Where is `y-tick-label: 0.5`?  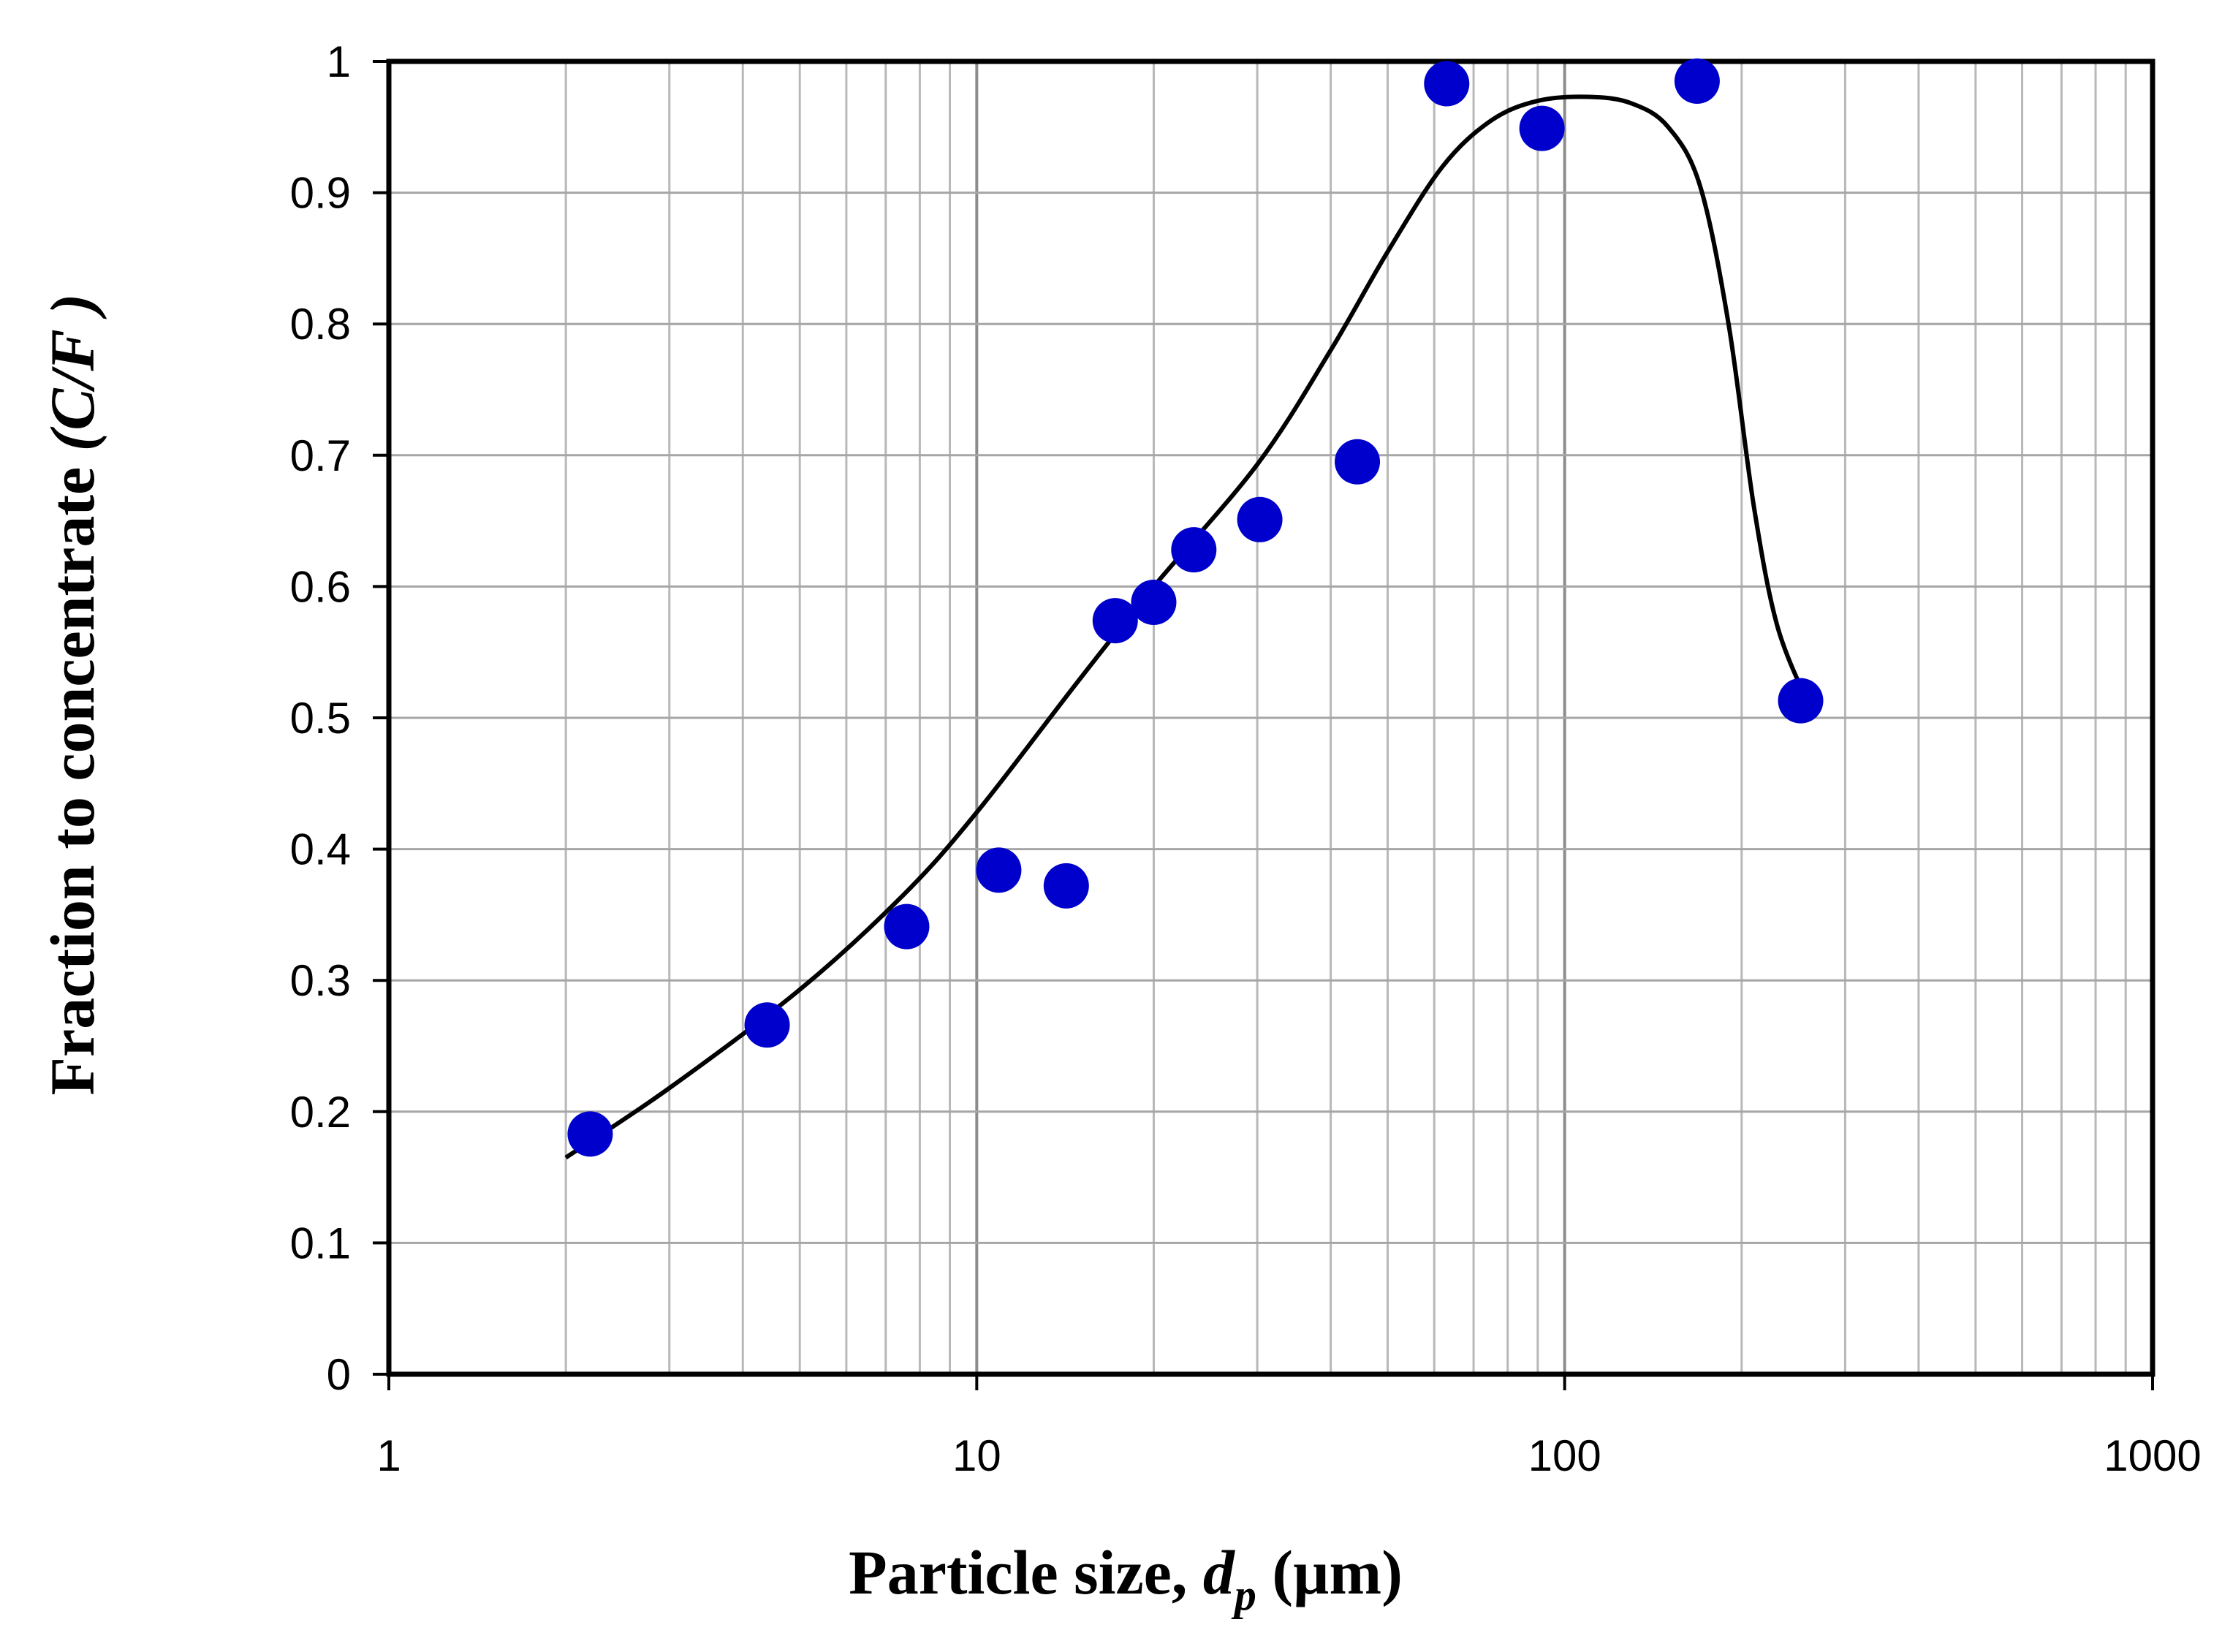
y-tick-label: 0.5 is located at coordinates (320, 718).